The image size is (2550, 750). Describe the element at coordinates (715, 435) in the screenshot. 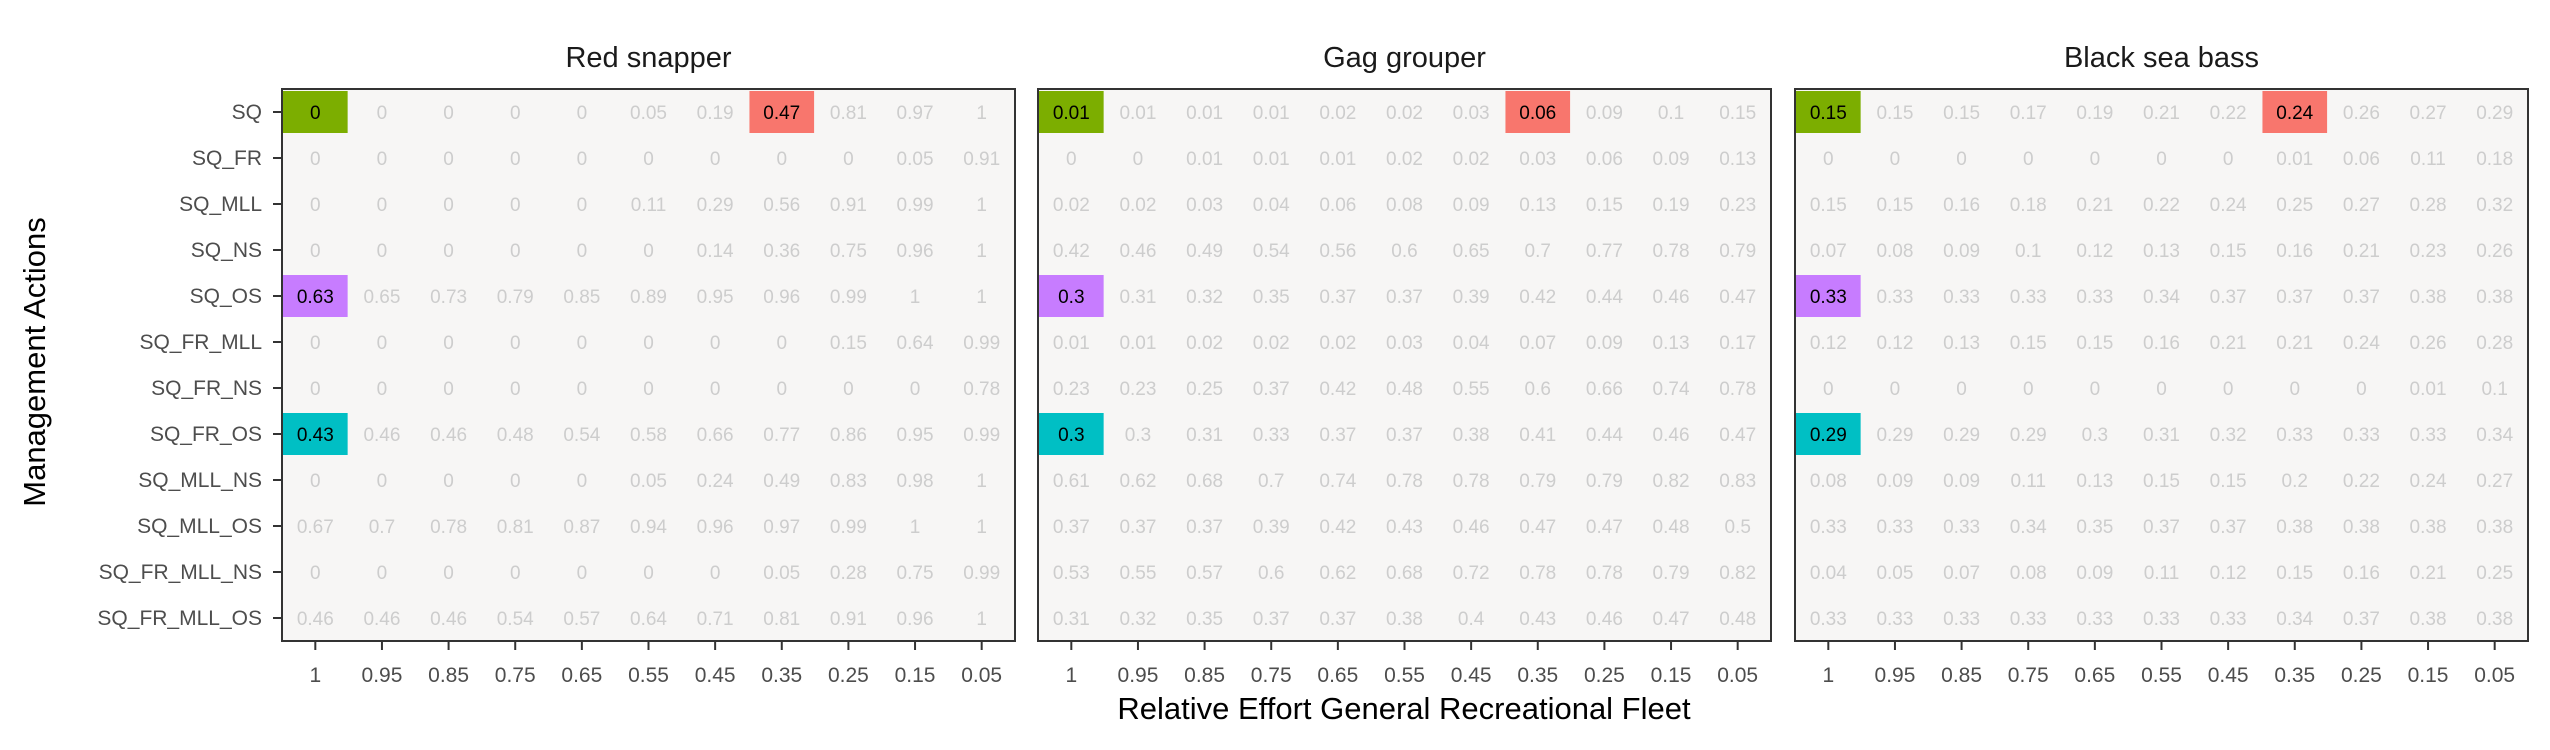

I see `cell-value: 0.66` at that location.